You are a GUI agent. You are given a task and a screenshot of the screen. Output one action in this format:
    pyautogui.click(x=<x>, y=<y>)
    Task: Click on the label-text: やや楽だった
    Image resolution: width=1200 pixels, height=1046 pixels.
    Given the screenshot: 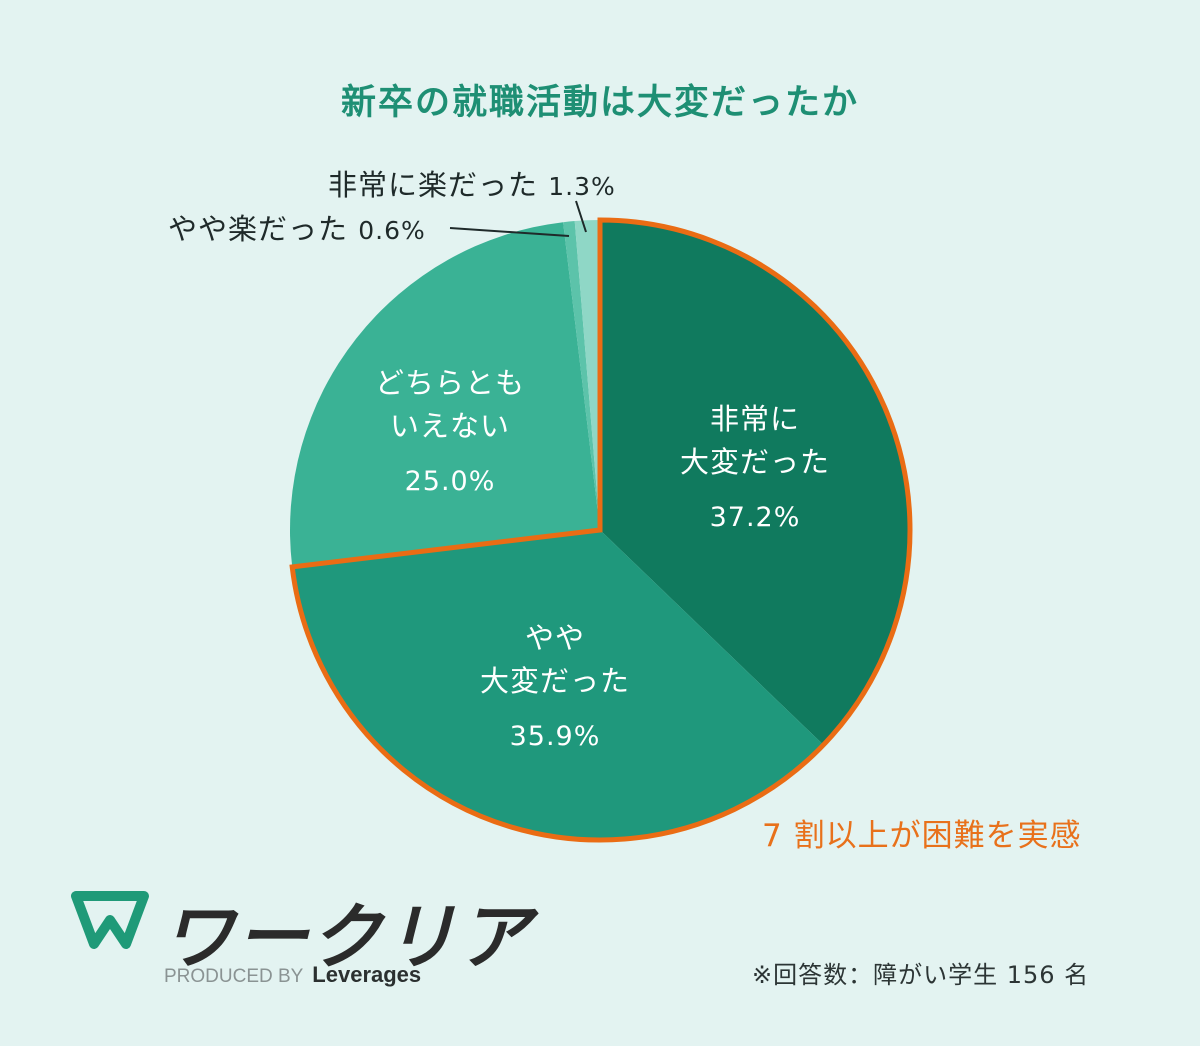 What is the action you would take?
    pyautogui.click(x=258, y=229)
    